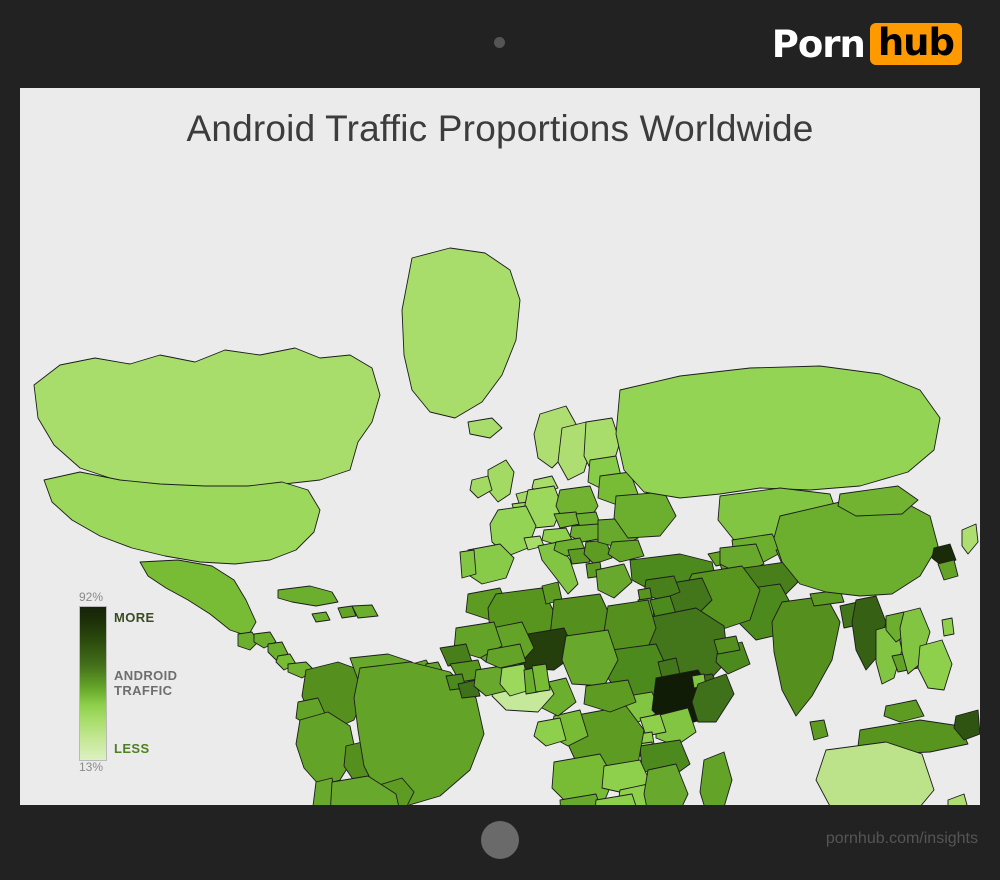 The height and width of the screenshot is (880, 1000). I want to click on legend-title-label: ANDROID TRAFFIC, so click(145, 683).